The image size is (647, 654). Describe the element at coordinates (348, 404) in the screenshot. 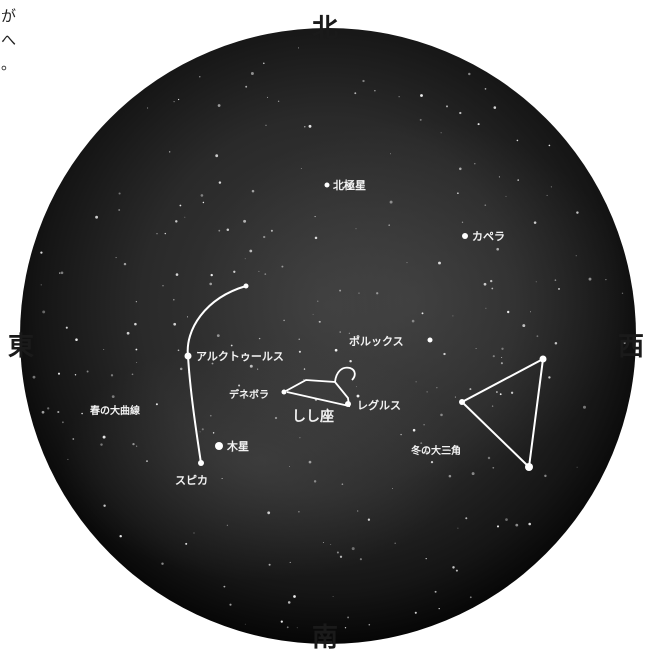

I see `regulus-star` at that location.